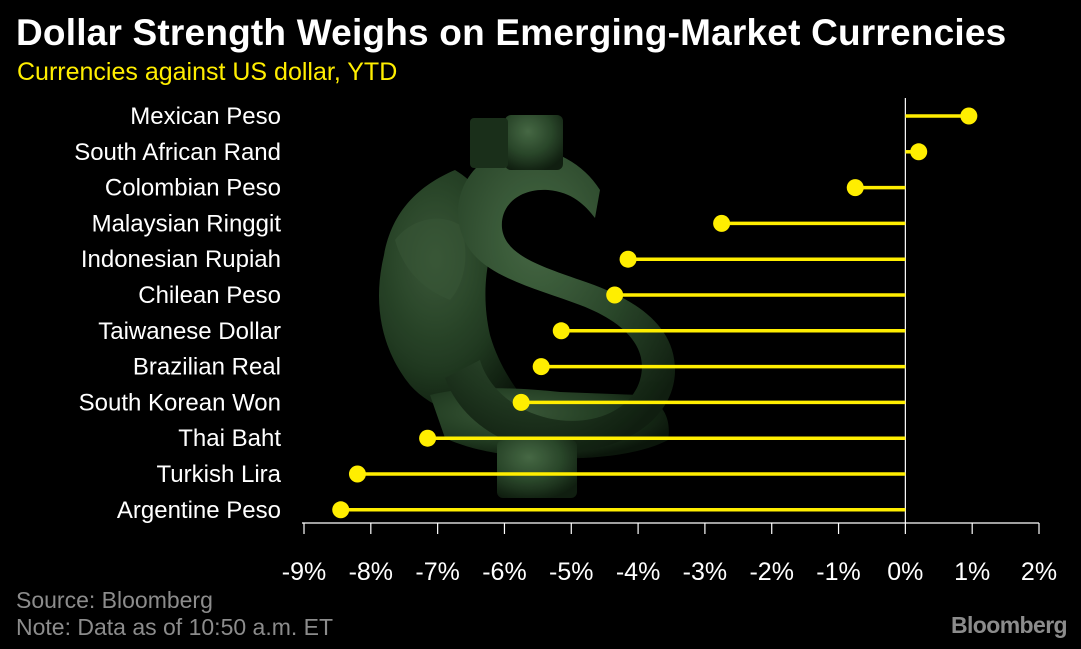 Image resolution: width=1081 pixels, height=649 pixels. Describe the element at coordinates (181, 259) in the screenshot. I see `category-label: Indonesian Rupiah` at that location.